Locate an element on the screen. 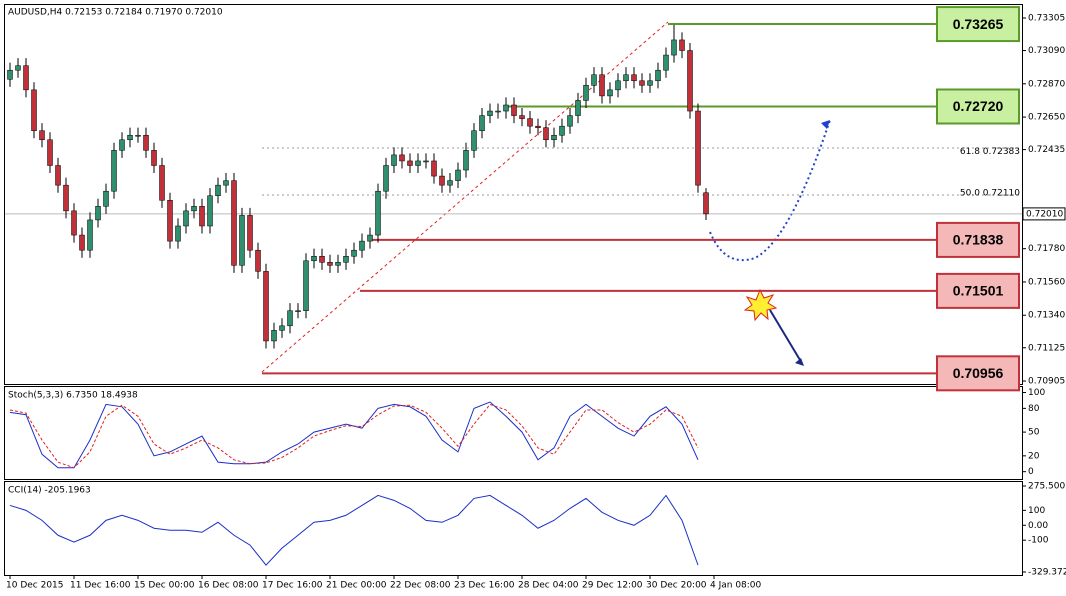 The width and height of the screenshot is (1066, 596). projection-arrow is located at coordinates (785, 335).